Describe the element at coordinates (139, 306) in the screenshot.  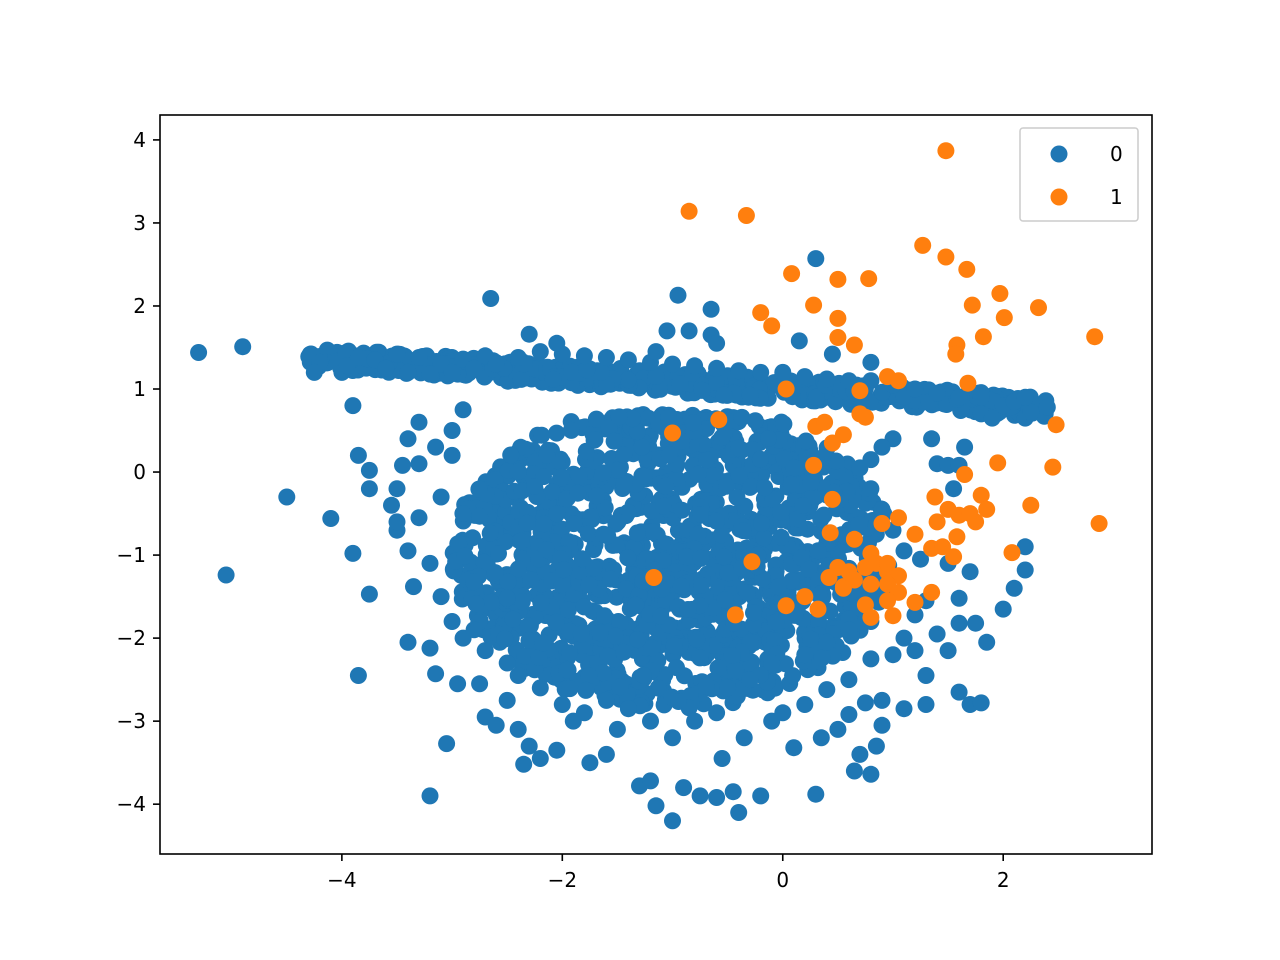
I see `y-tick-label: 2` at that location.